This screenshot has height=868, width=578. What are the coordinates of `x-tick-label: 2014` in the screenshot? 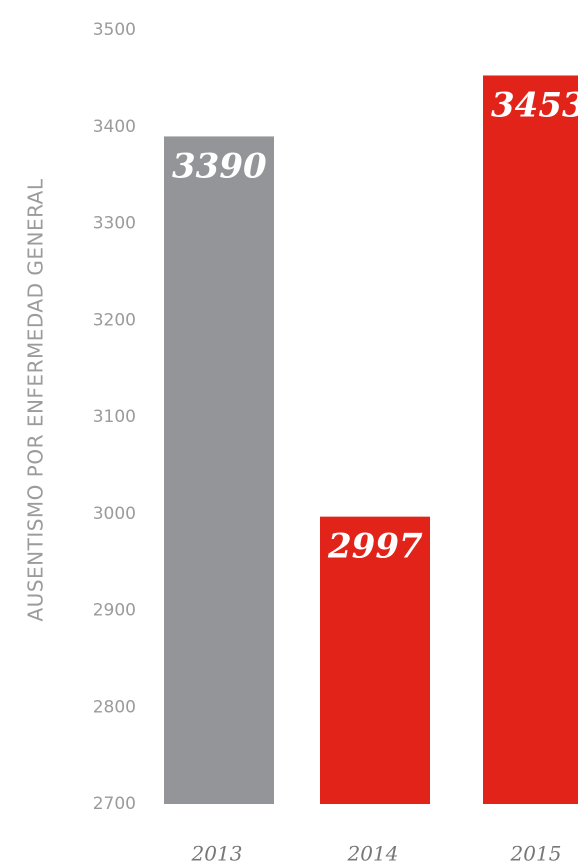 It's located at (373, 854).